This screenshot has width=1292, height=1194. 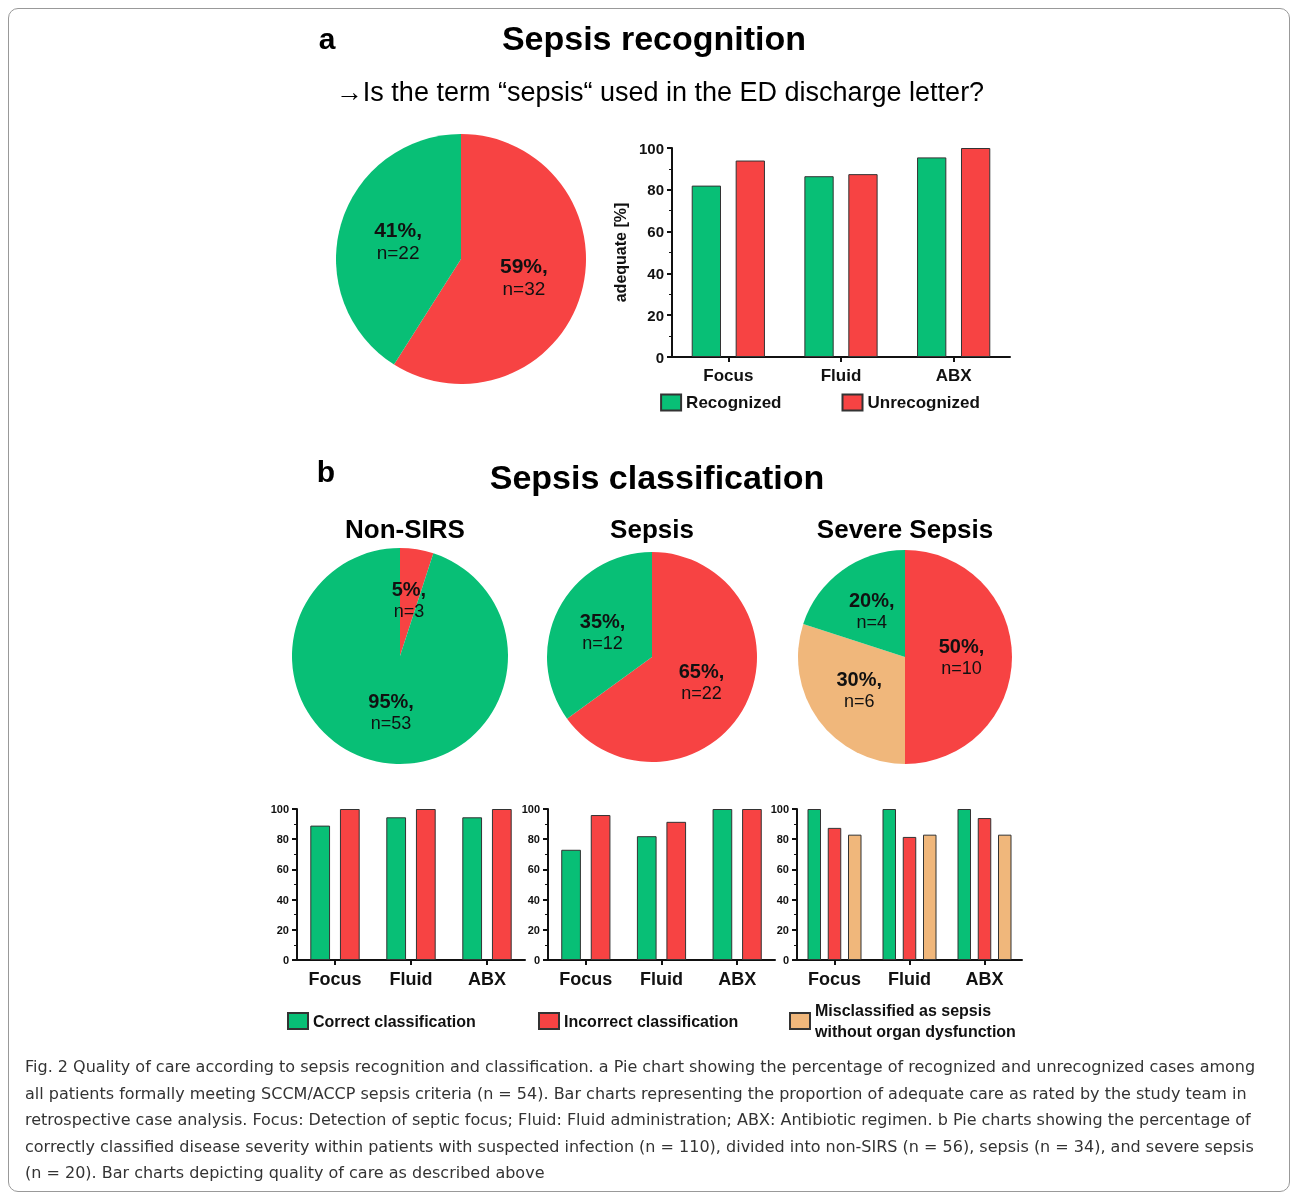 What do you see at coordinates (961, 656) in the screenshot?
I see `data-label: 50%, n=10` at bounding box center [961, 656].